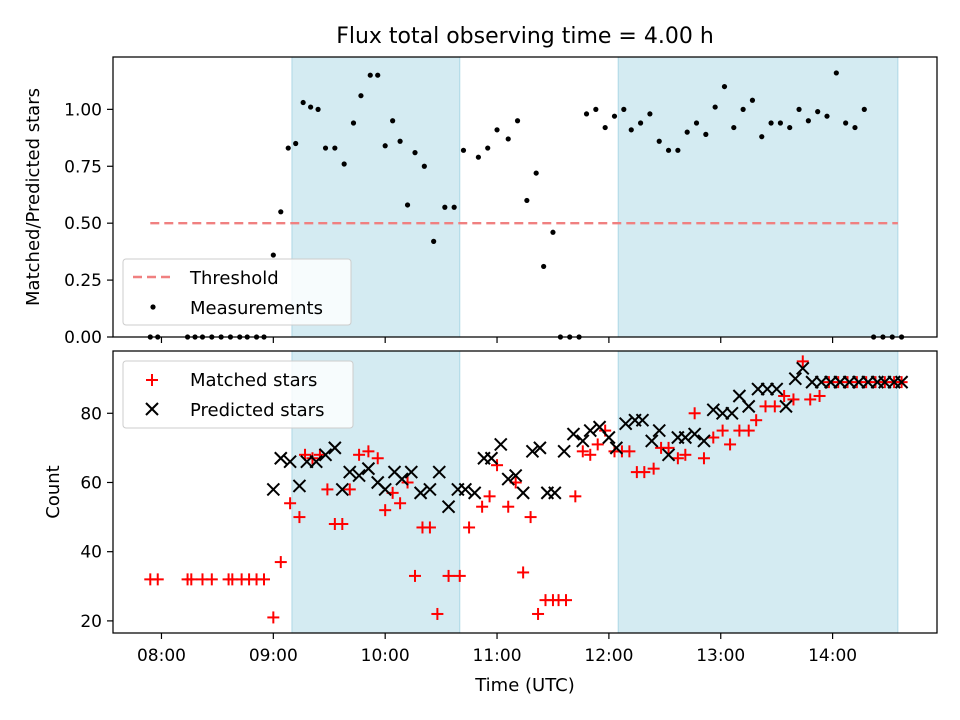  Describe the element at coordinates (91, 483) in the screenshot. I see `count-y-tick-label: 60` at that location.